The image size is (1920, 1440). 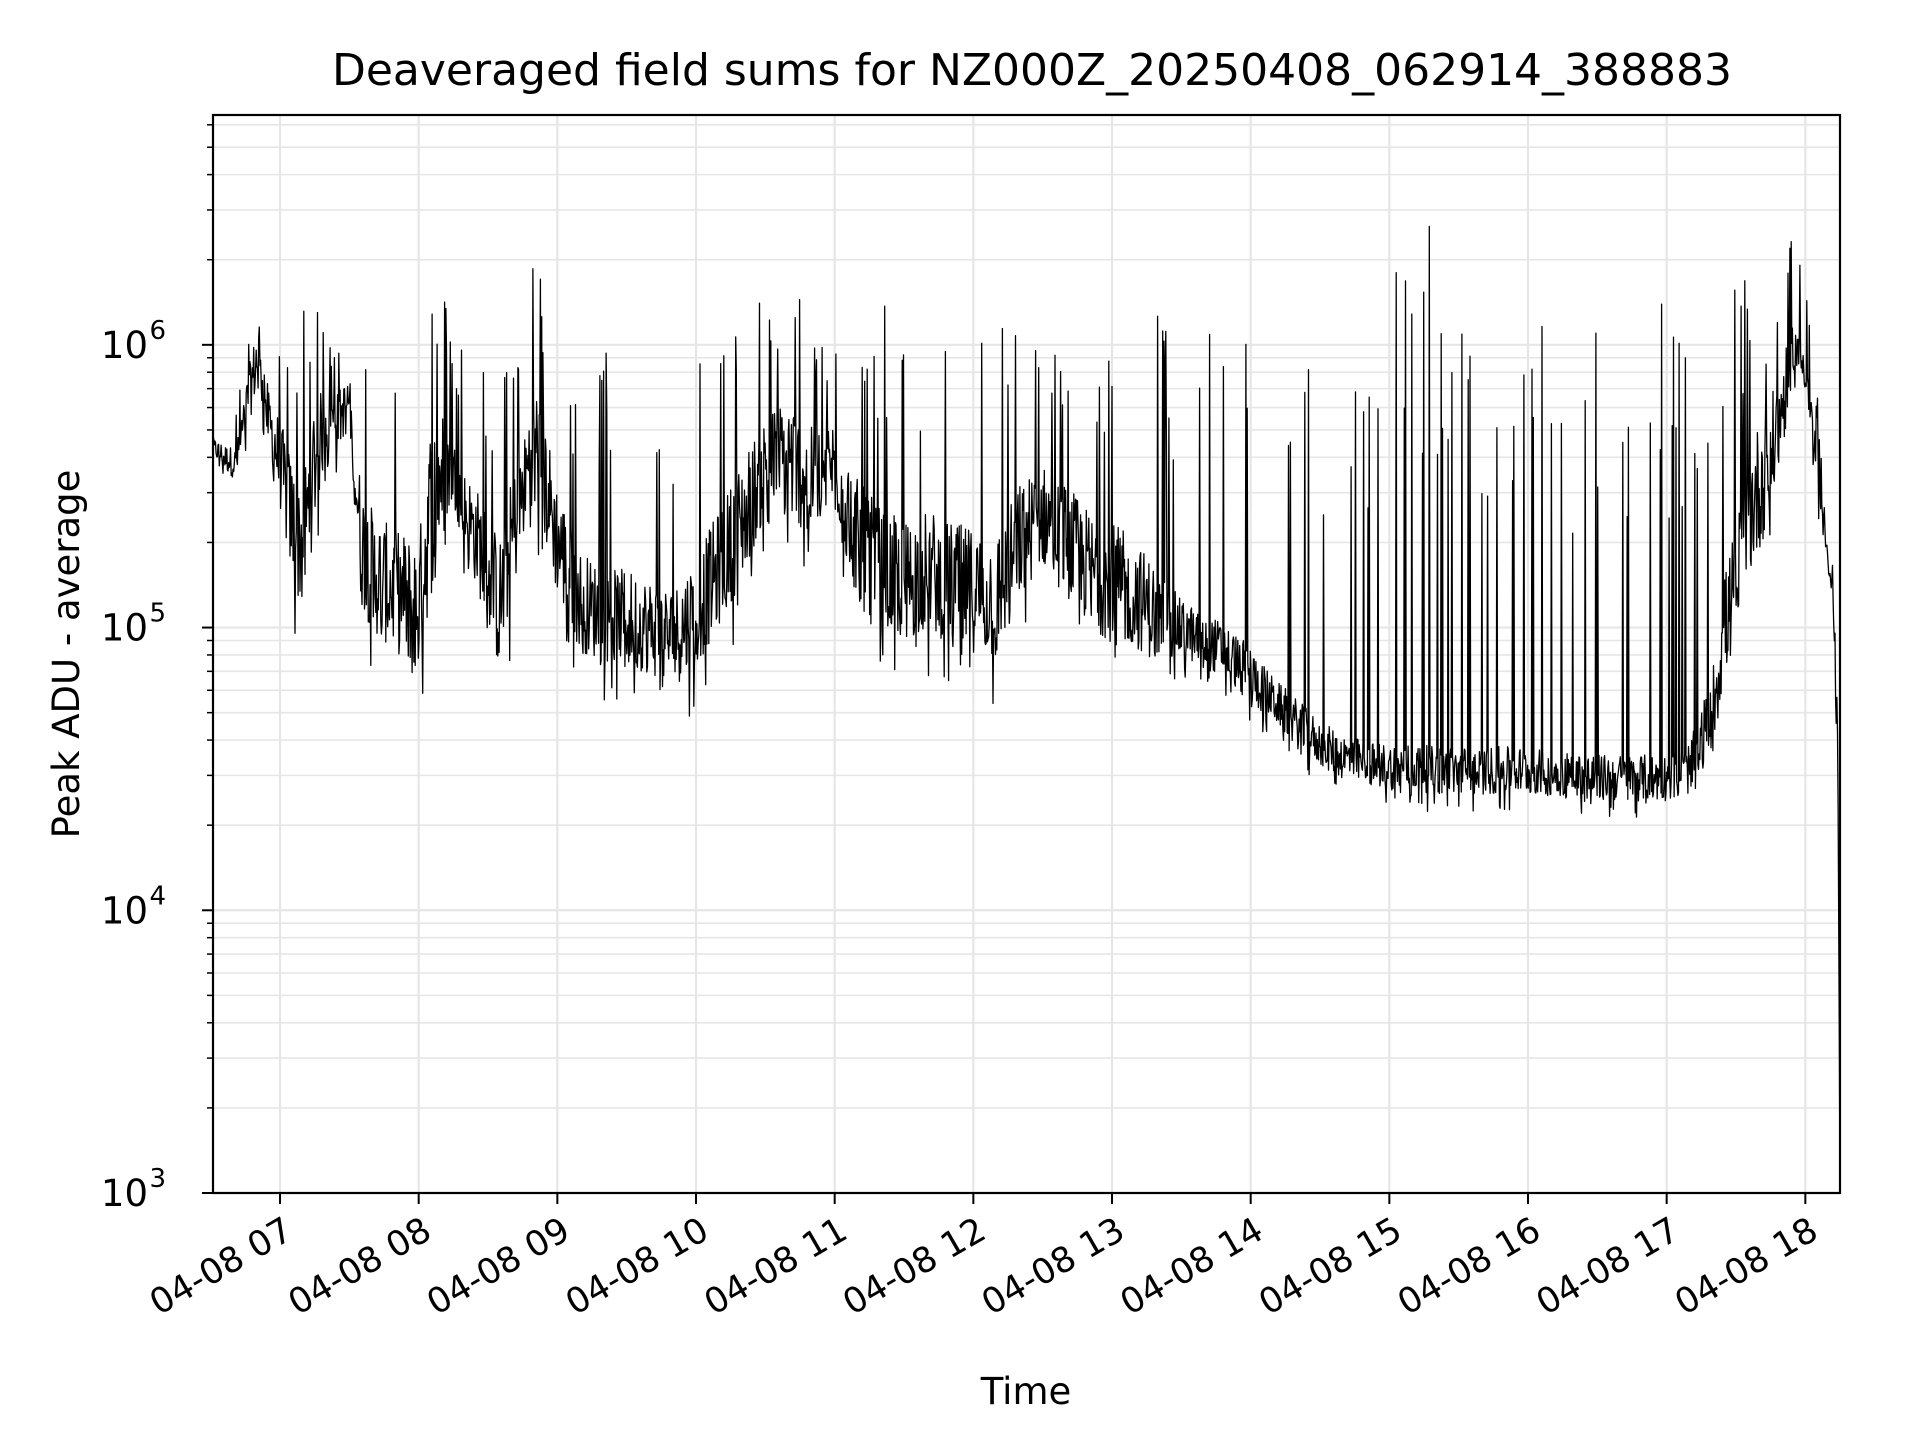 What do you see at coordinates (1026, 1391) in the screenshot?
I see `x-axis-label: Time` at bounding box center [1026, 1391].